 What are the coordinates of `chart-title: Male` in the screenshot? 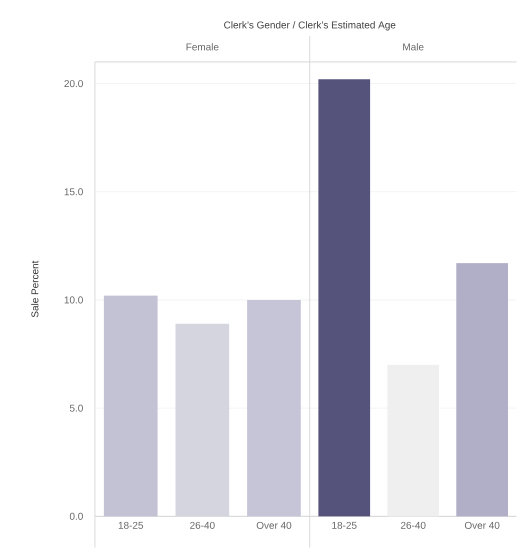 It's located at (413, 46).